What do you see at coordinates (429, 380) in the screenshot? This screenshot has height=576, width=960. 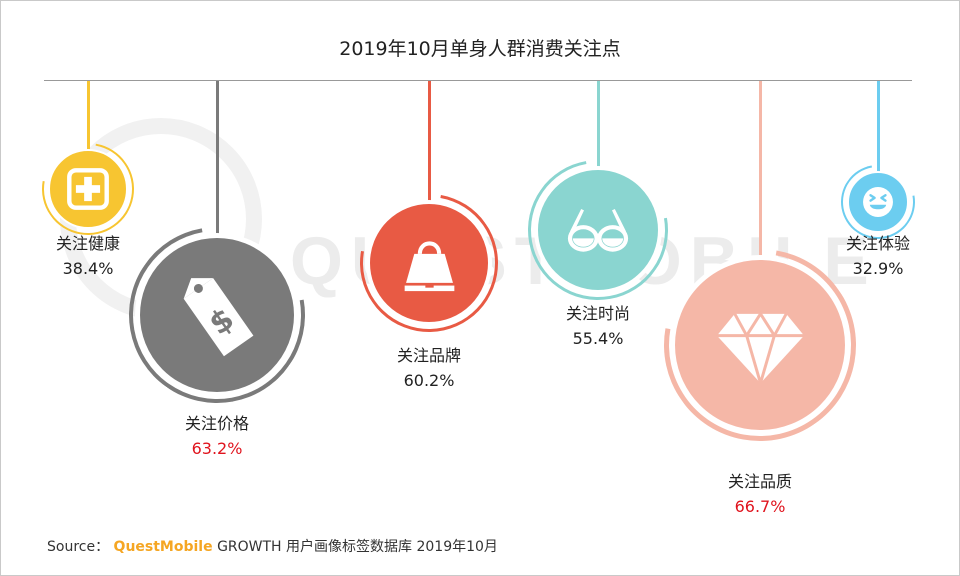 I see `value-label: 60.2%` at bounding box center [429, 380].